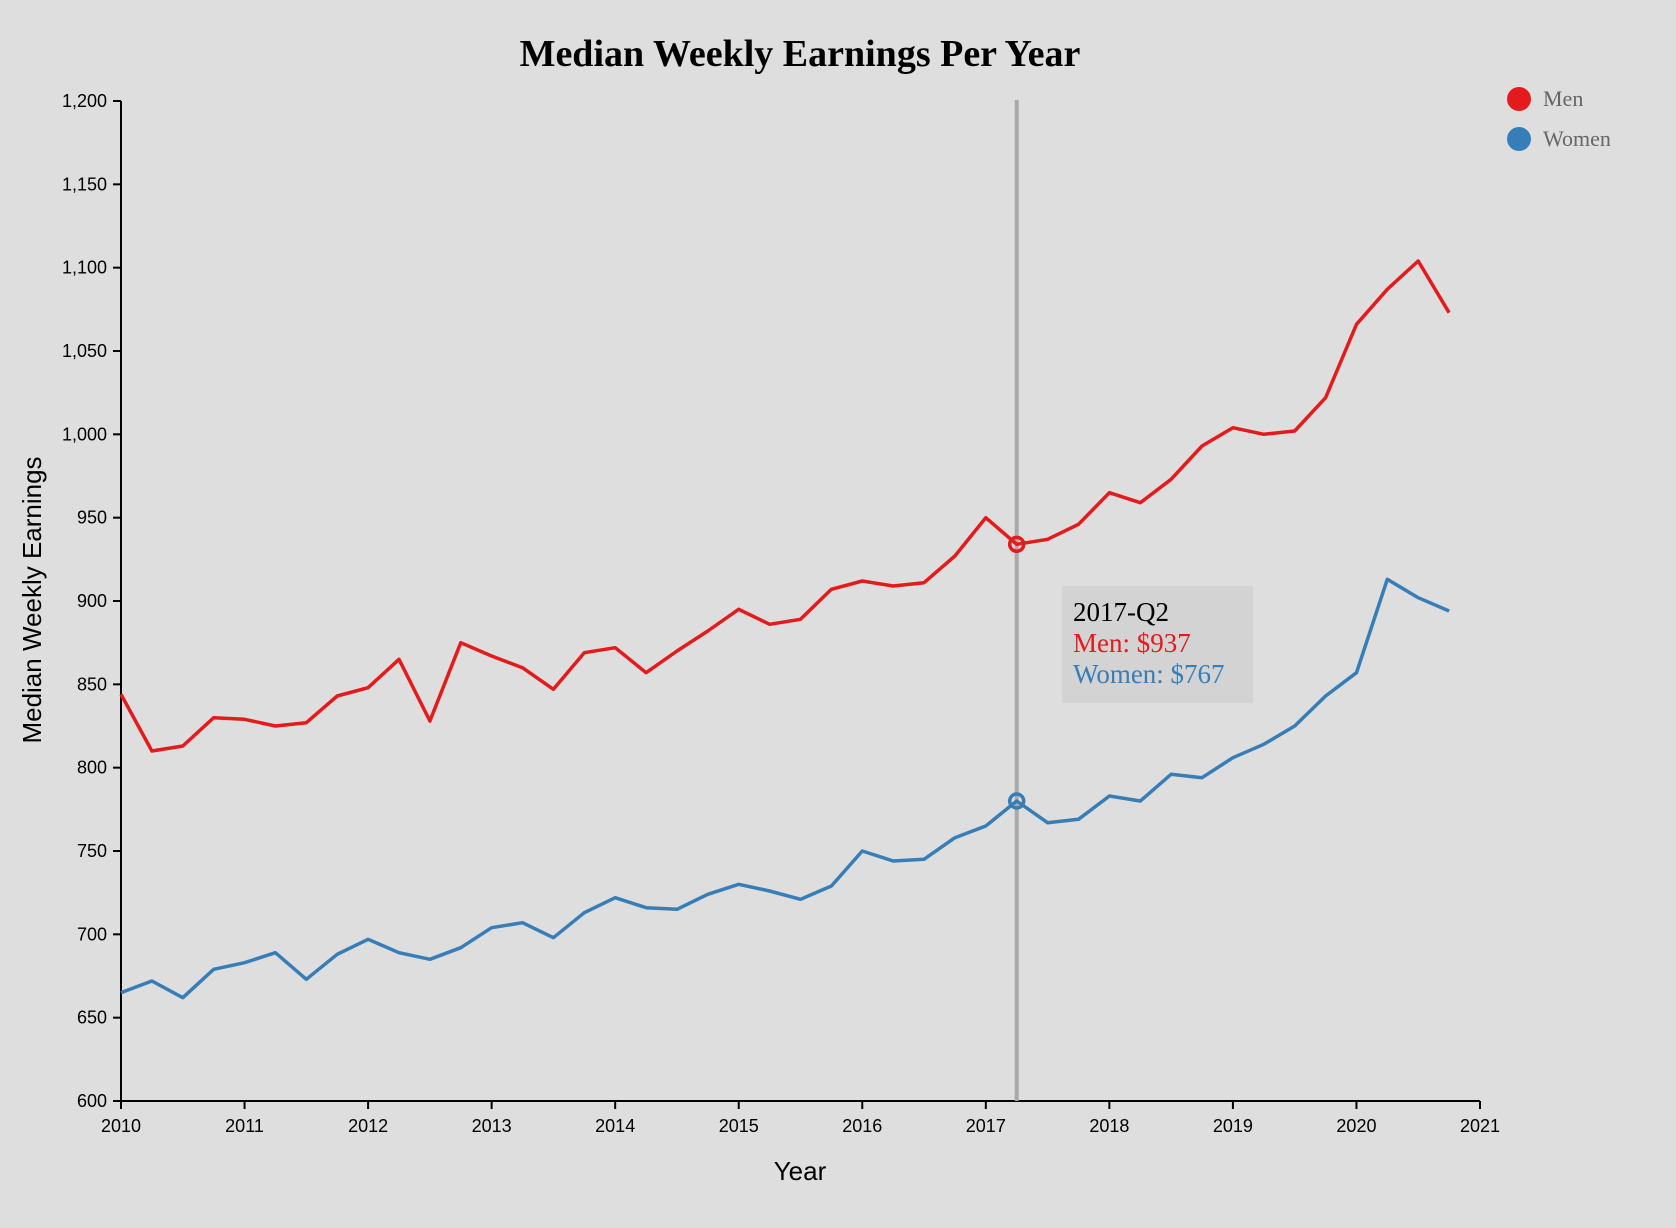  What do you see at coordinates (92, 768) in the screenshot?
I see `y-tick-label: 800` at bounding box center [92, 768].